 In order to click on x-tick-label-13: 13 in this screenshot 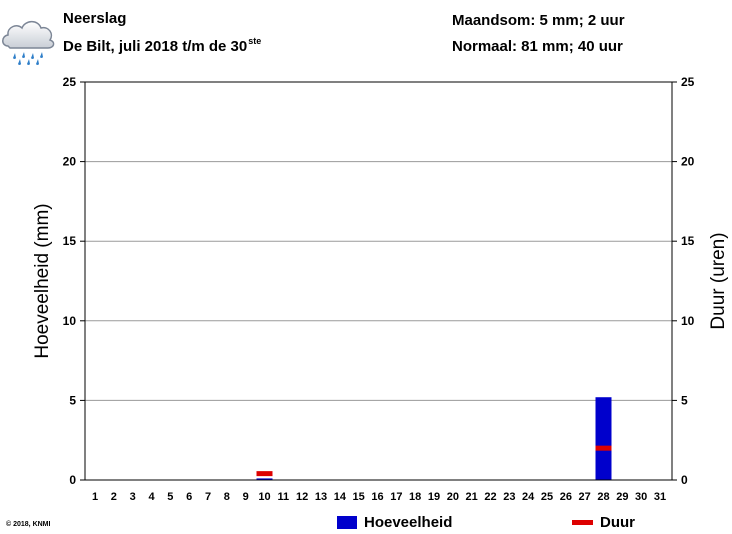, I will do `click(321, 497)`.